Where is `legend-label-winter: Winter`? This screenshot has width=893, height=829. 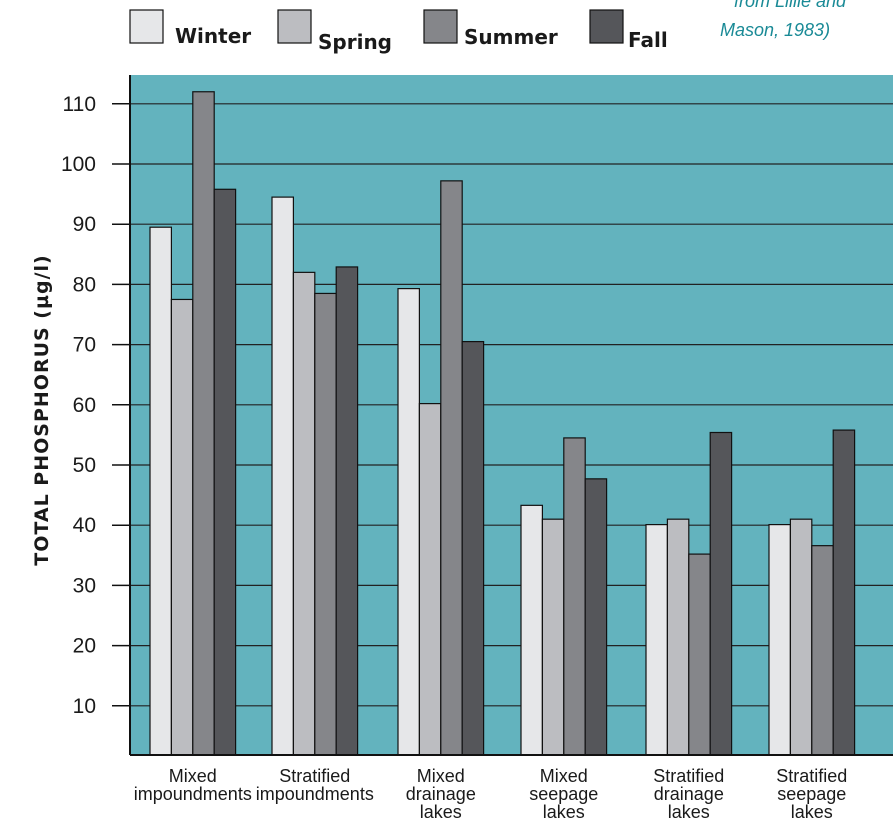
legend-label-winter: Winter is located at coordinates (213, 36).